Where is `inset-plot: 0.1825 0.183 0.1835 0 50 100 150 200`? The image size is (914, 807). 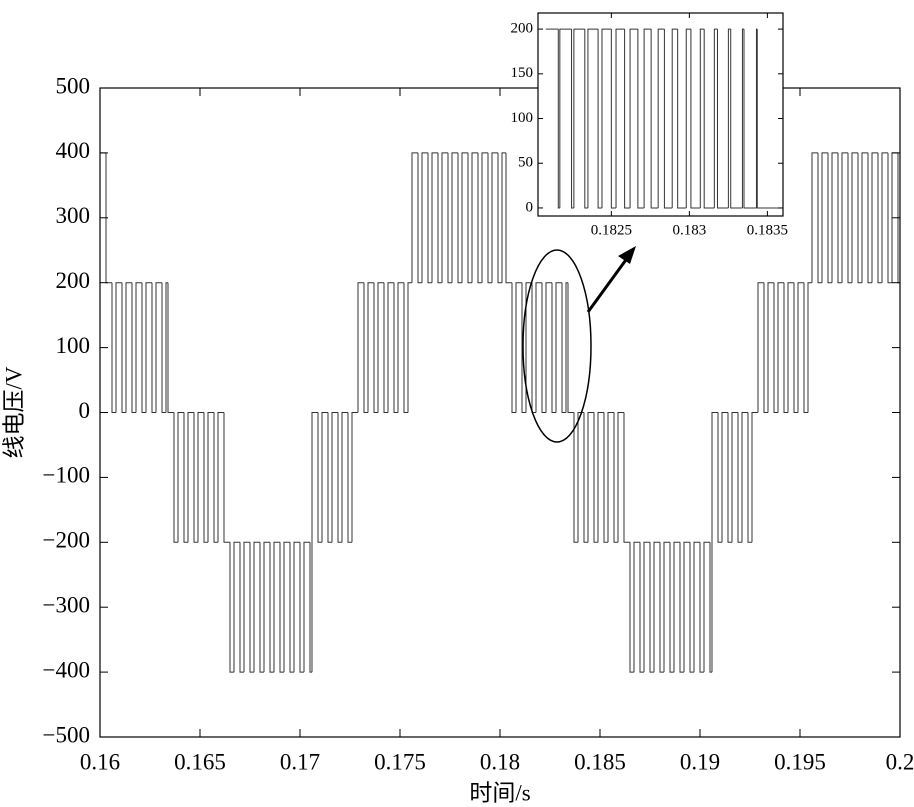
inset-plot: 0.1825 0.183 0.1835 0 50 100 150 200 is located at coordinates (649, 125).